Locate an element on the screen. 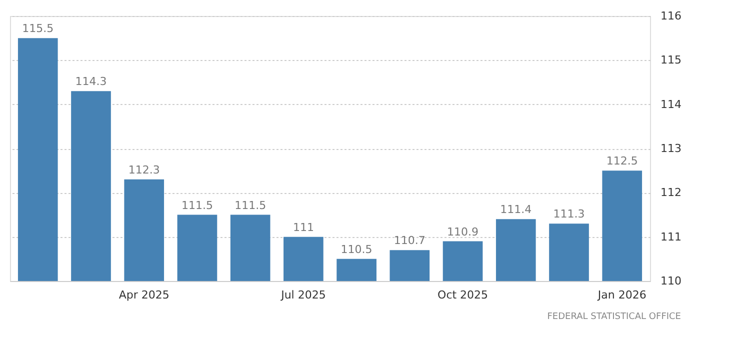 The height and width of the screenshot is (340, 730). data-label: 110.7 is located at coordinates (410, 241).